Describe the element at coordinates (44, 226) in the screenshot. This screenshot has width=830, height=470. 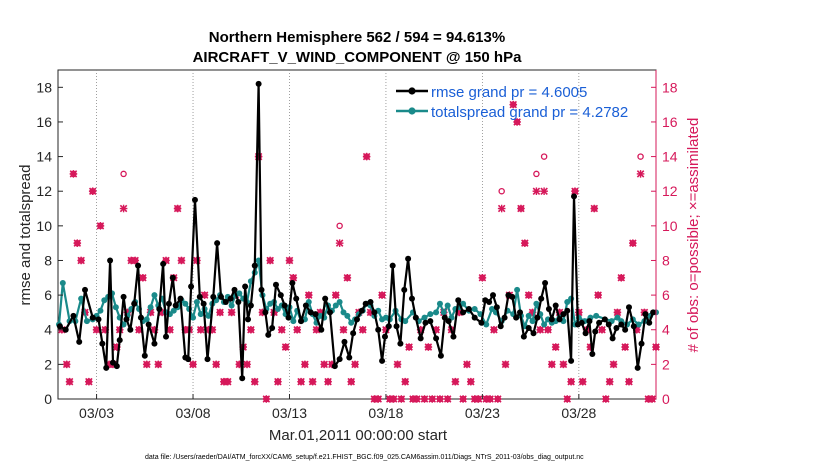
I see `y-left-tick-label: 10` at that location.